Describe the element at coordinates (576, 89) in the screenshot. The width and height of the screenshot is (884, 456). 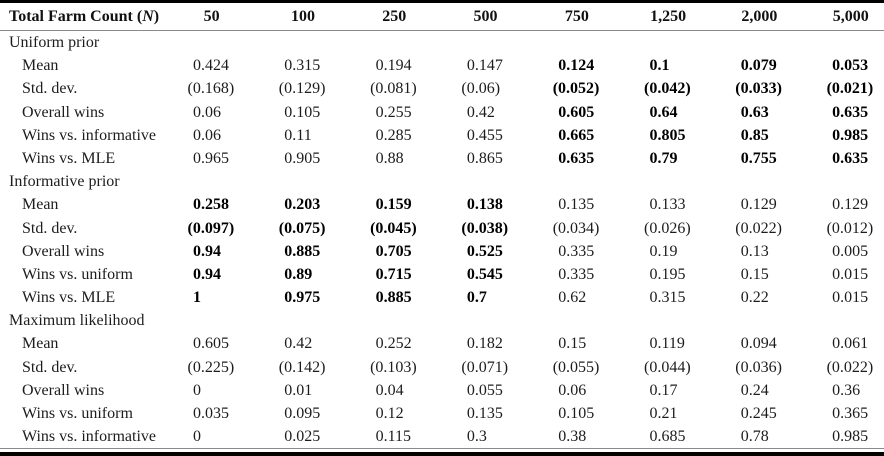
I see `value-cell: (0.052)` at that location.